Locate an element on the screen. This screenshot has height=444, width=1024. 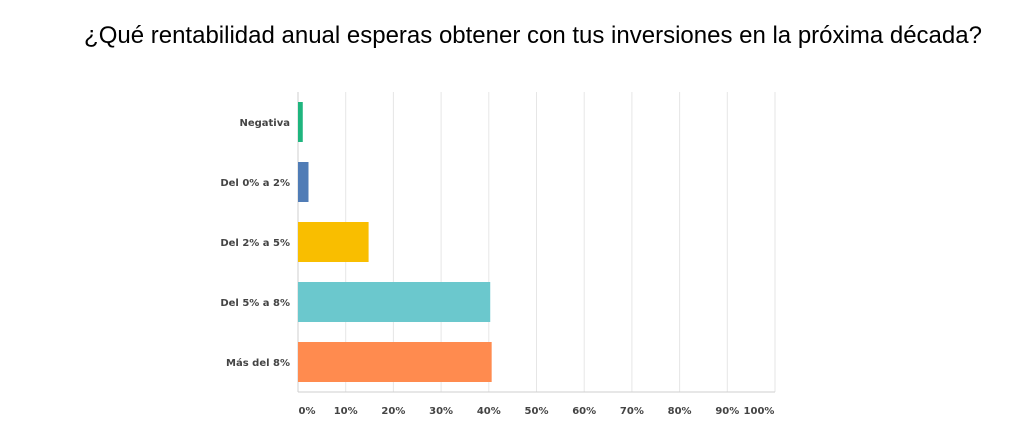
x-tick-label: 30% is located at coordinates (441, 411).